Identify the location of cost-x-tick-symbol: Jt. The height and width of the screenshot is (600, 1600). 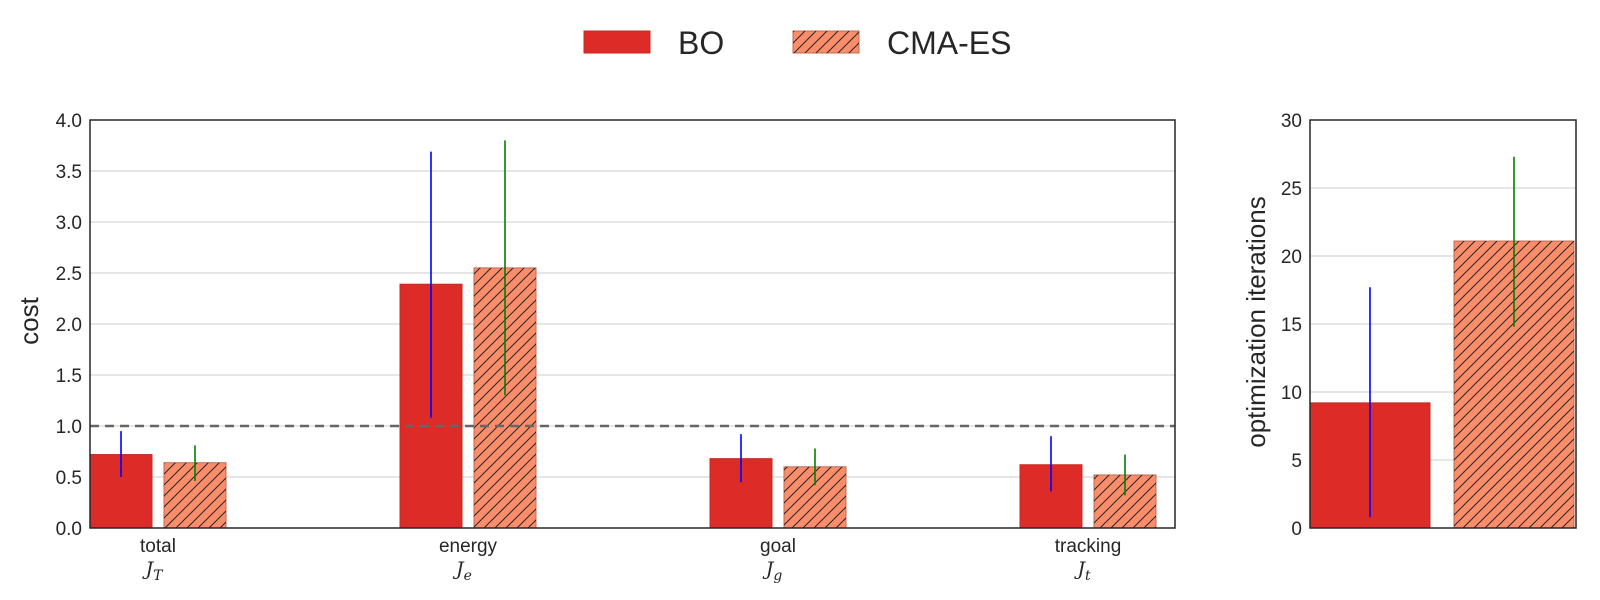
(1082, 571).